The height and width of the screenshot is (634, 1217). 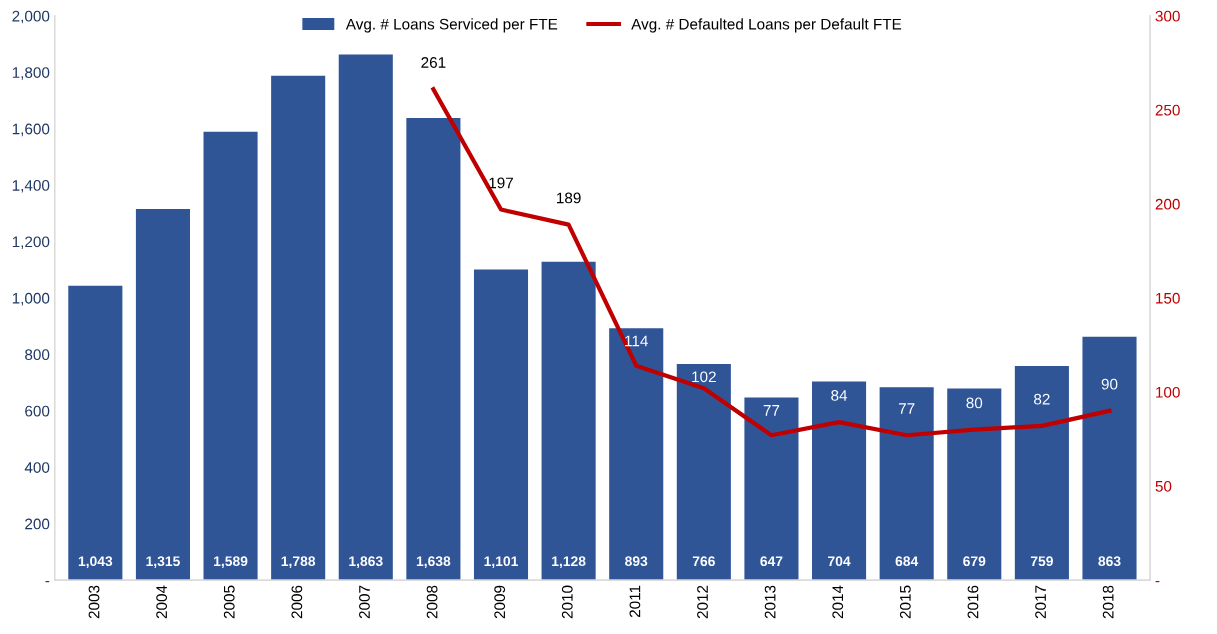 What do you see at coordinates (1167, 16) in the screenshot?
I see `y2-tick-label: 300` at bounding box center [1167, 16].